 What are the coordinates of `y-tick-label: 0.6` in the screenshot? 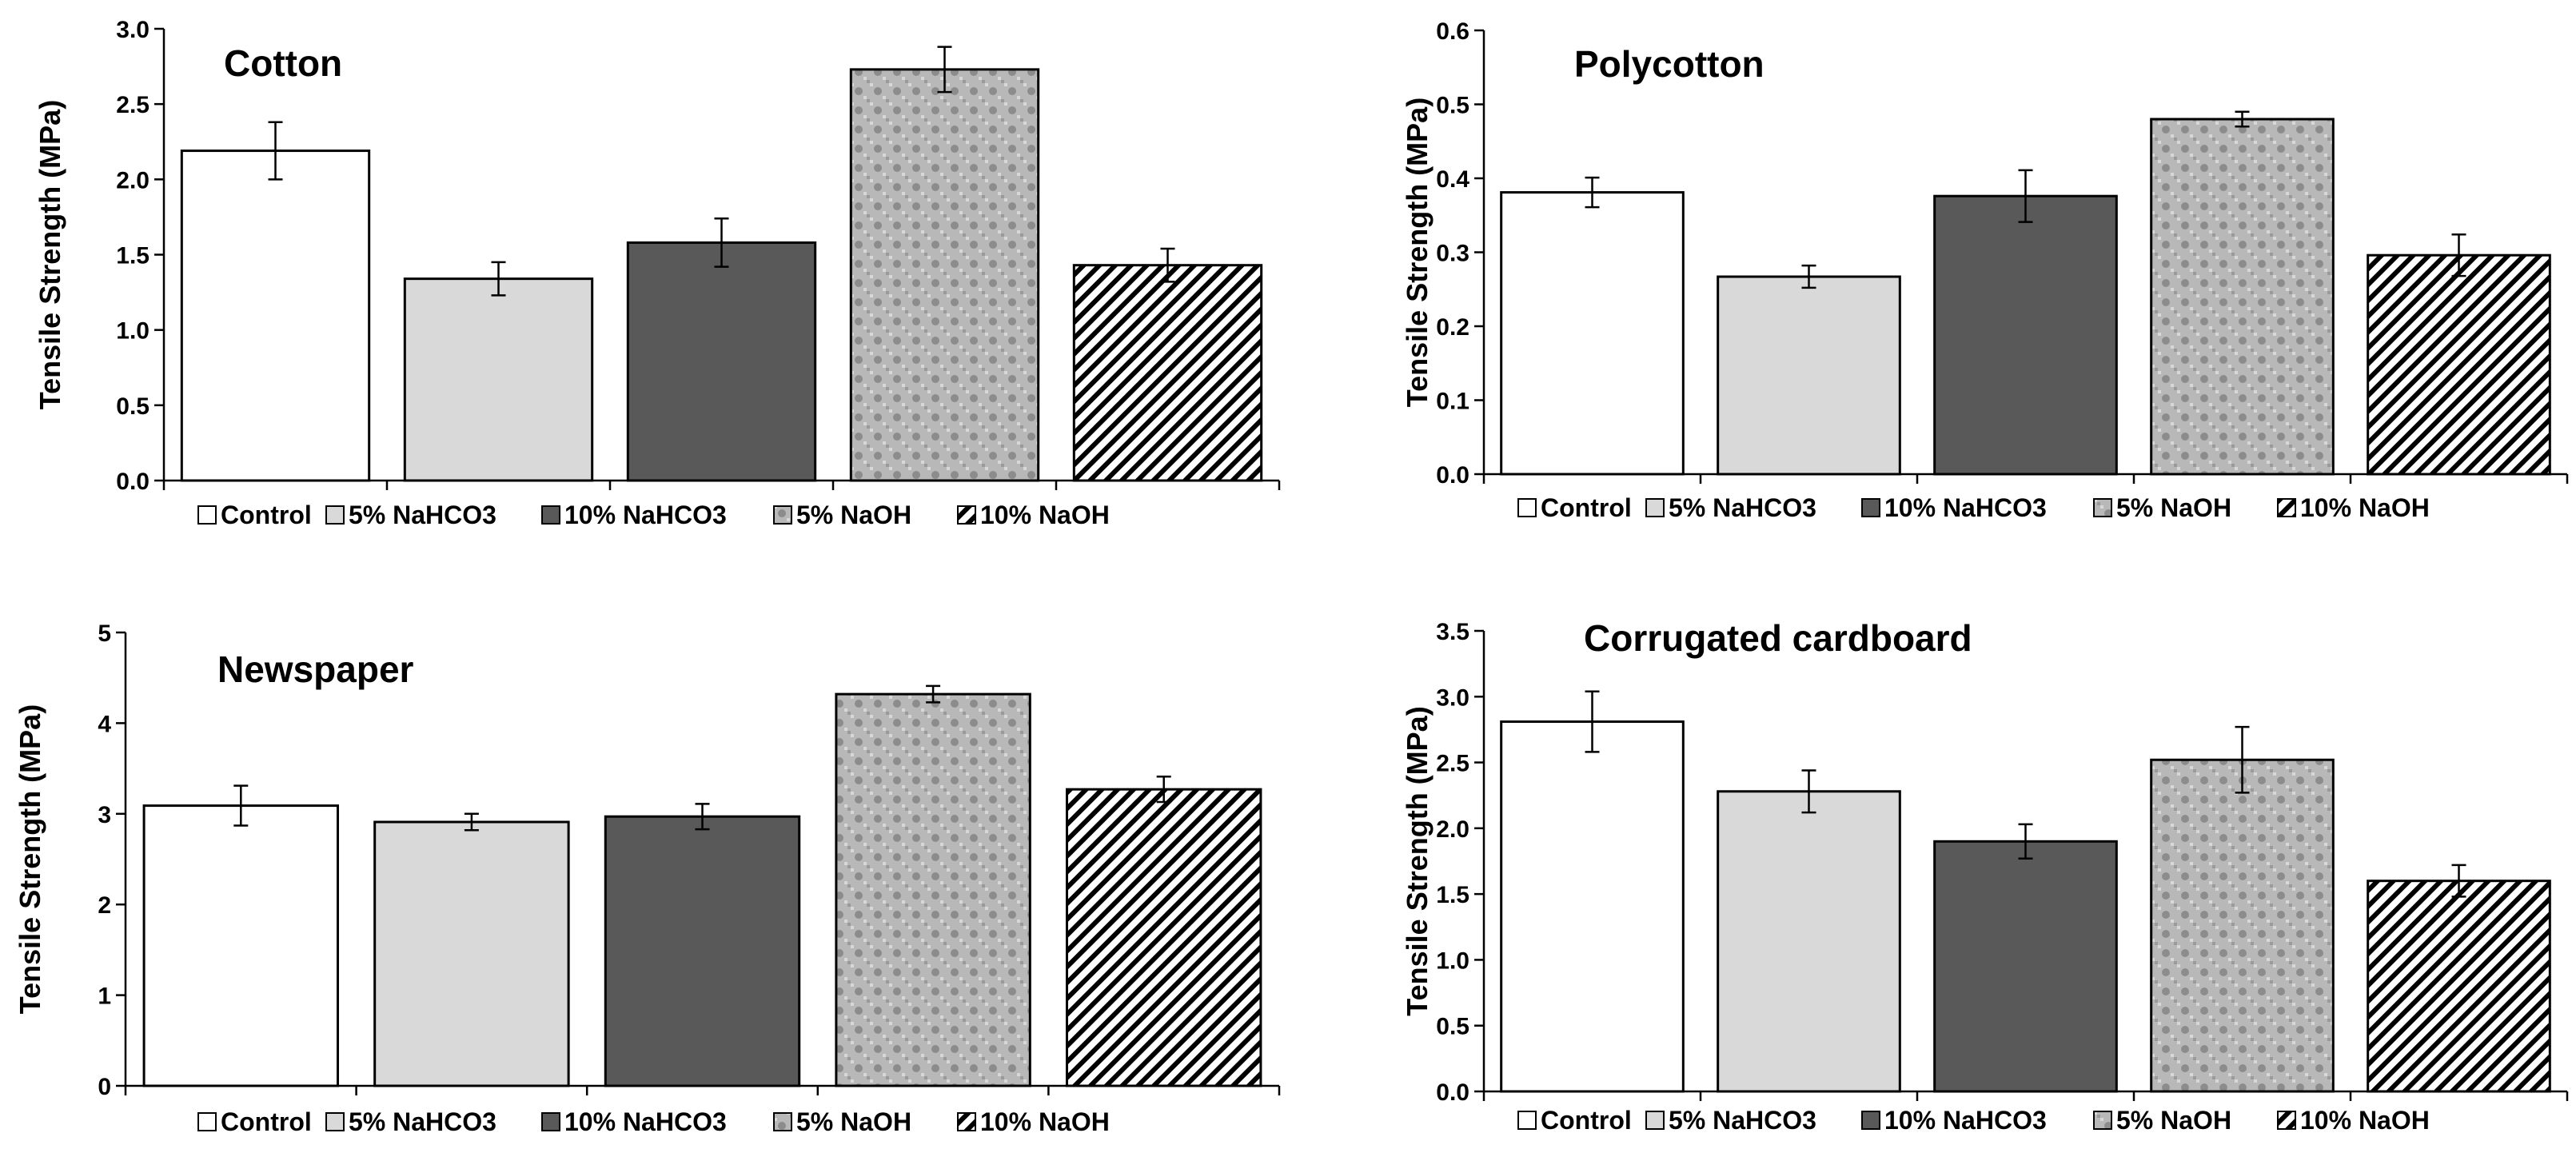 It's located at (1452, 31).